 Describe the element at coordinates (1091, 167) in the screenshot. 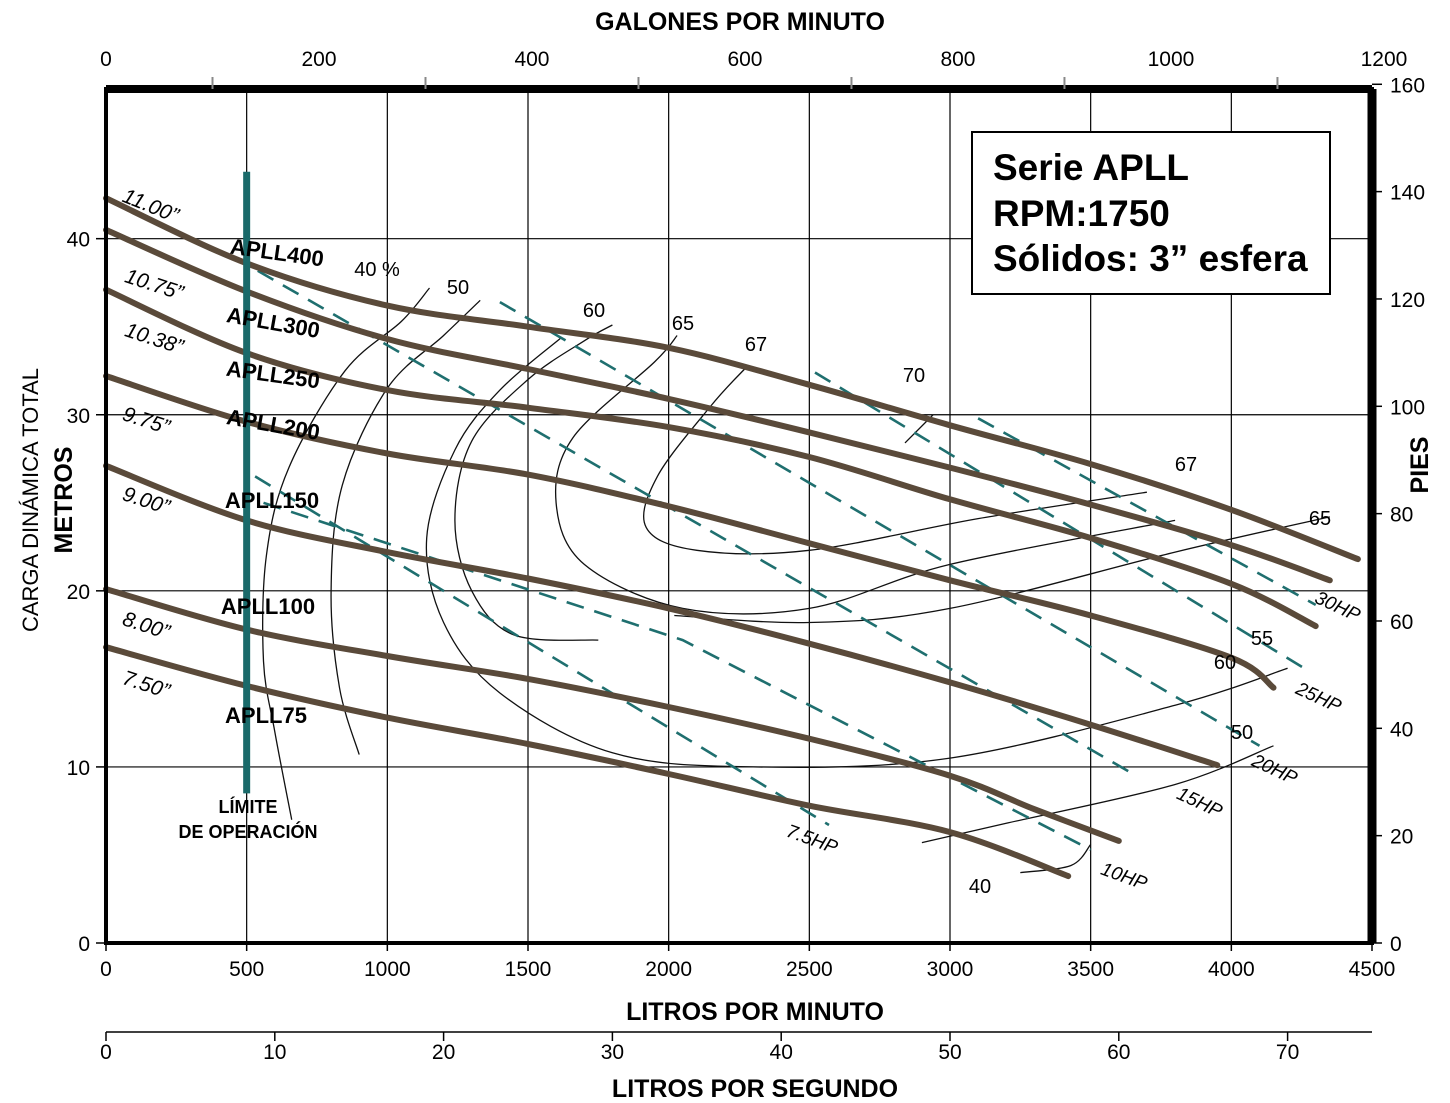

I see `info-series: Serie APLL` at that location.